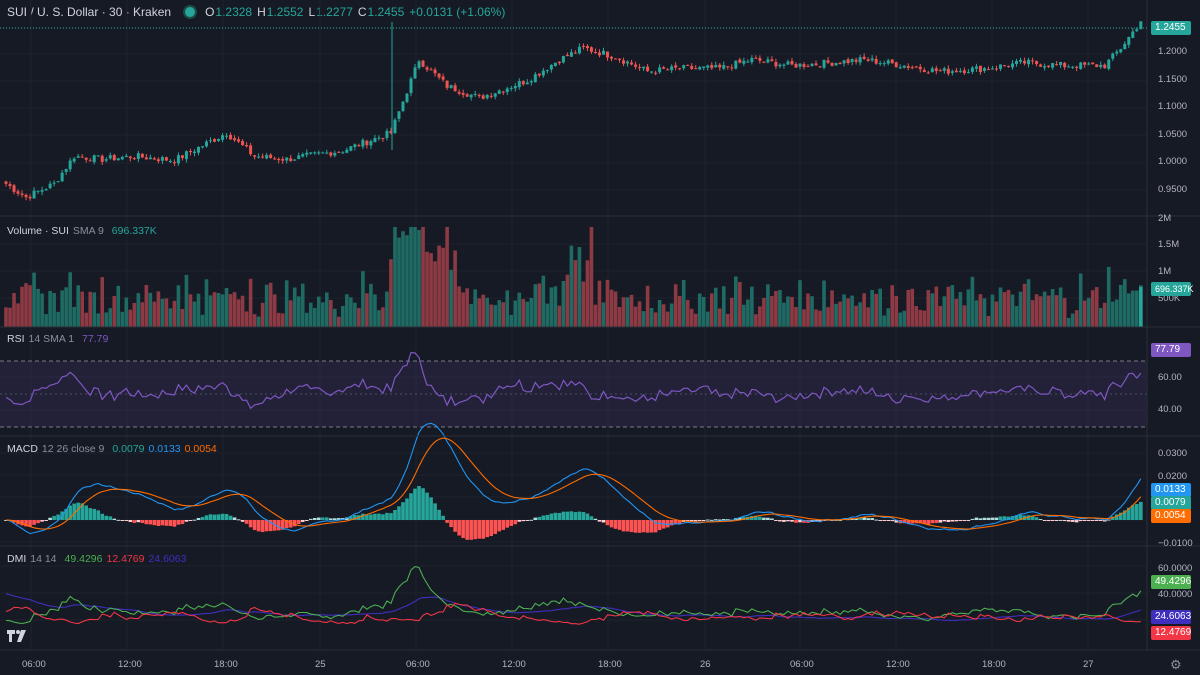 This screenshot has height=675, width=1200. Describe the element at coordinates (1173, 476) in the screenshot. I see `macd-tick: 0.0200` at that location.